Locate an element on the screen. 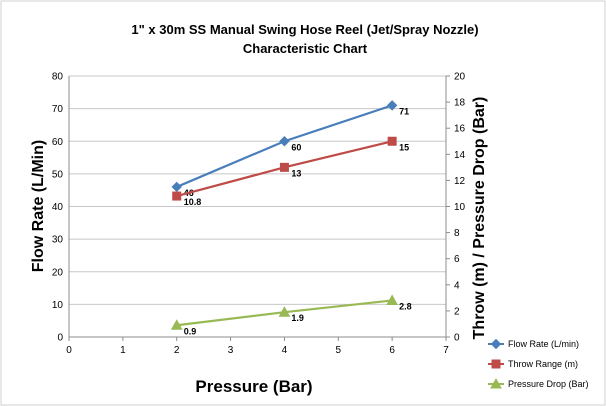  data-label-pressure-drop-bar: 0.9 is located at coordinates (190, 331).